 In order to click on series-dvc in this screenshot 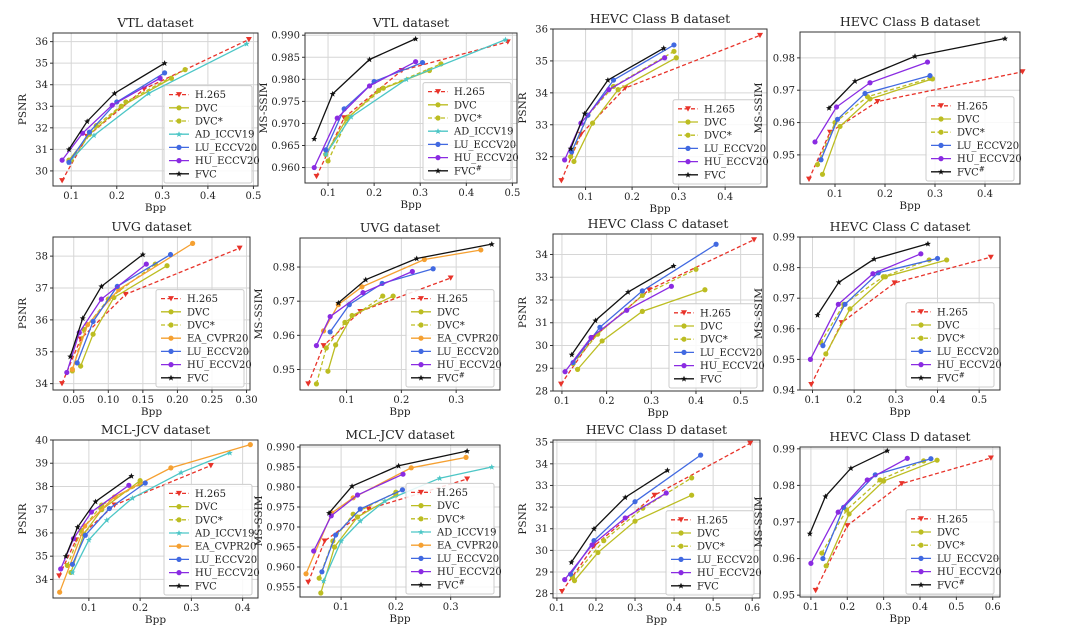, I will do `click(886, 307)`.